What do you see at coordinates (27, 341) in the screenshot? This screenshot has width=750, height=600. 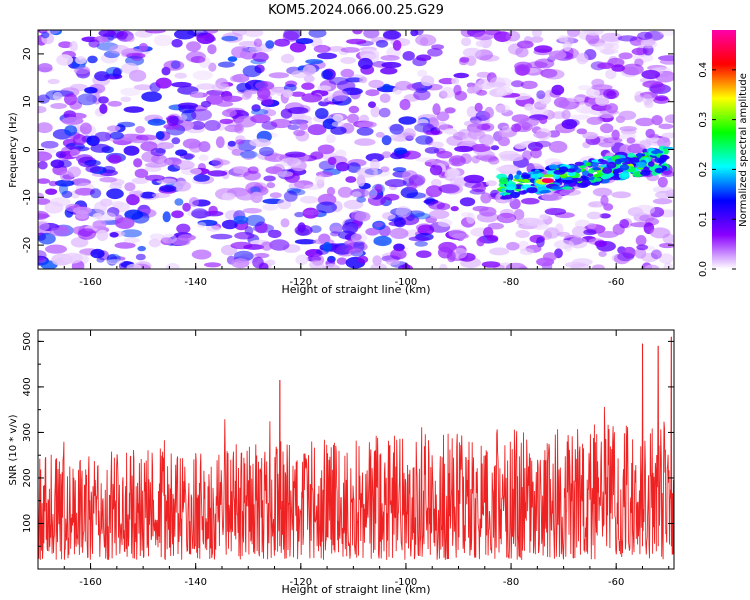 I see `y-tick-label: 500` at bounding box center [27, 341].